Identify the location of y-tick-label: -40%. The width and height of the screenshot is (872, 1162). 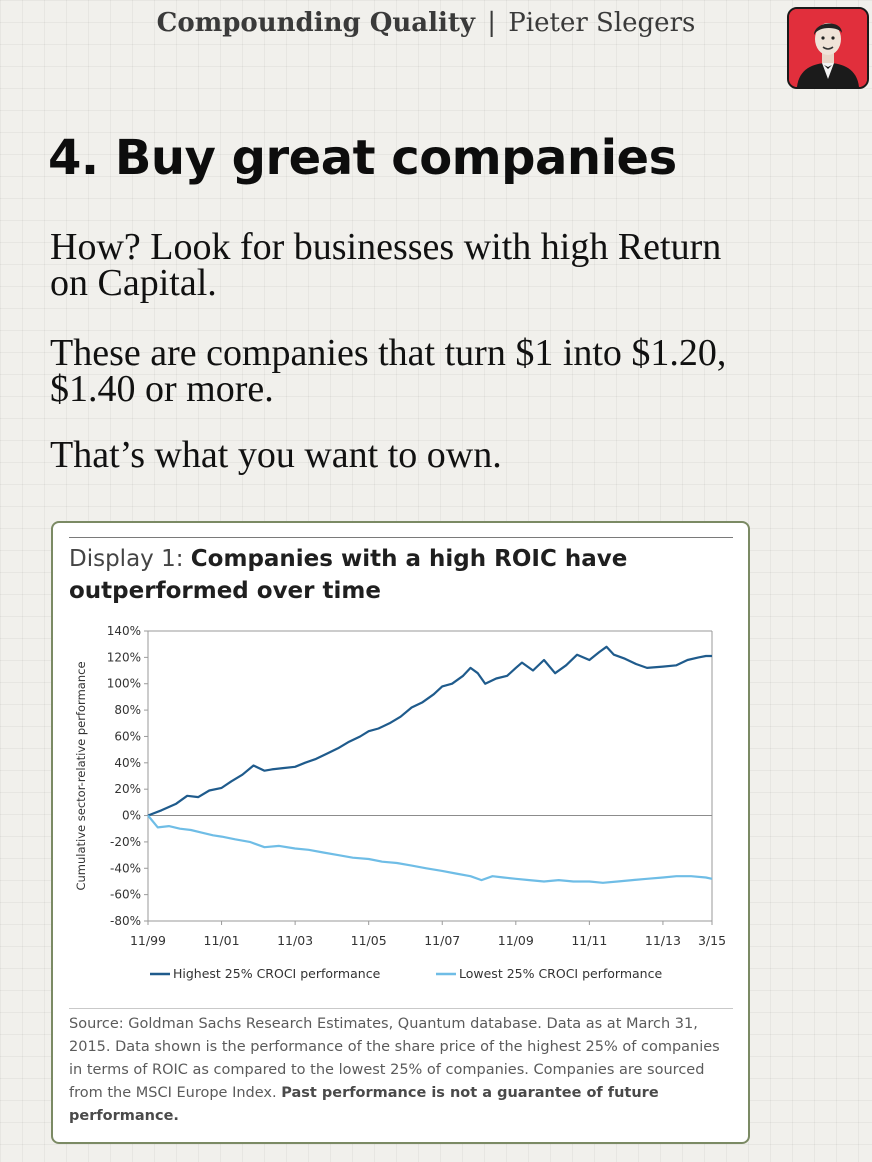
(125, 868).